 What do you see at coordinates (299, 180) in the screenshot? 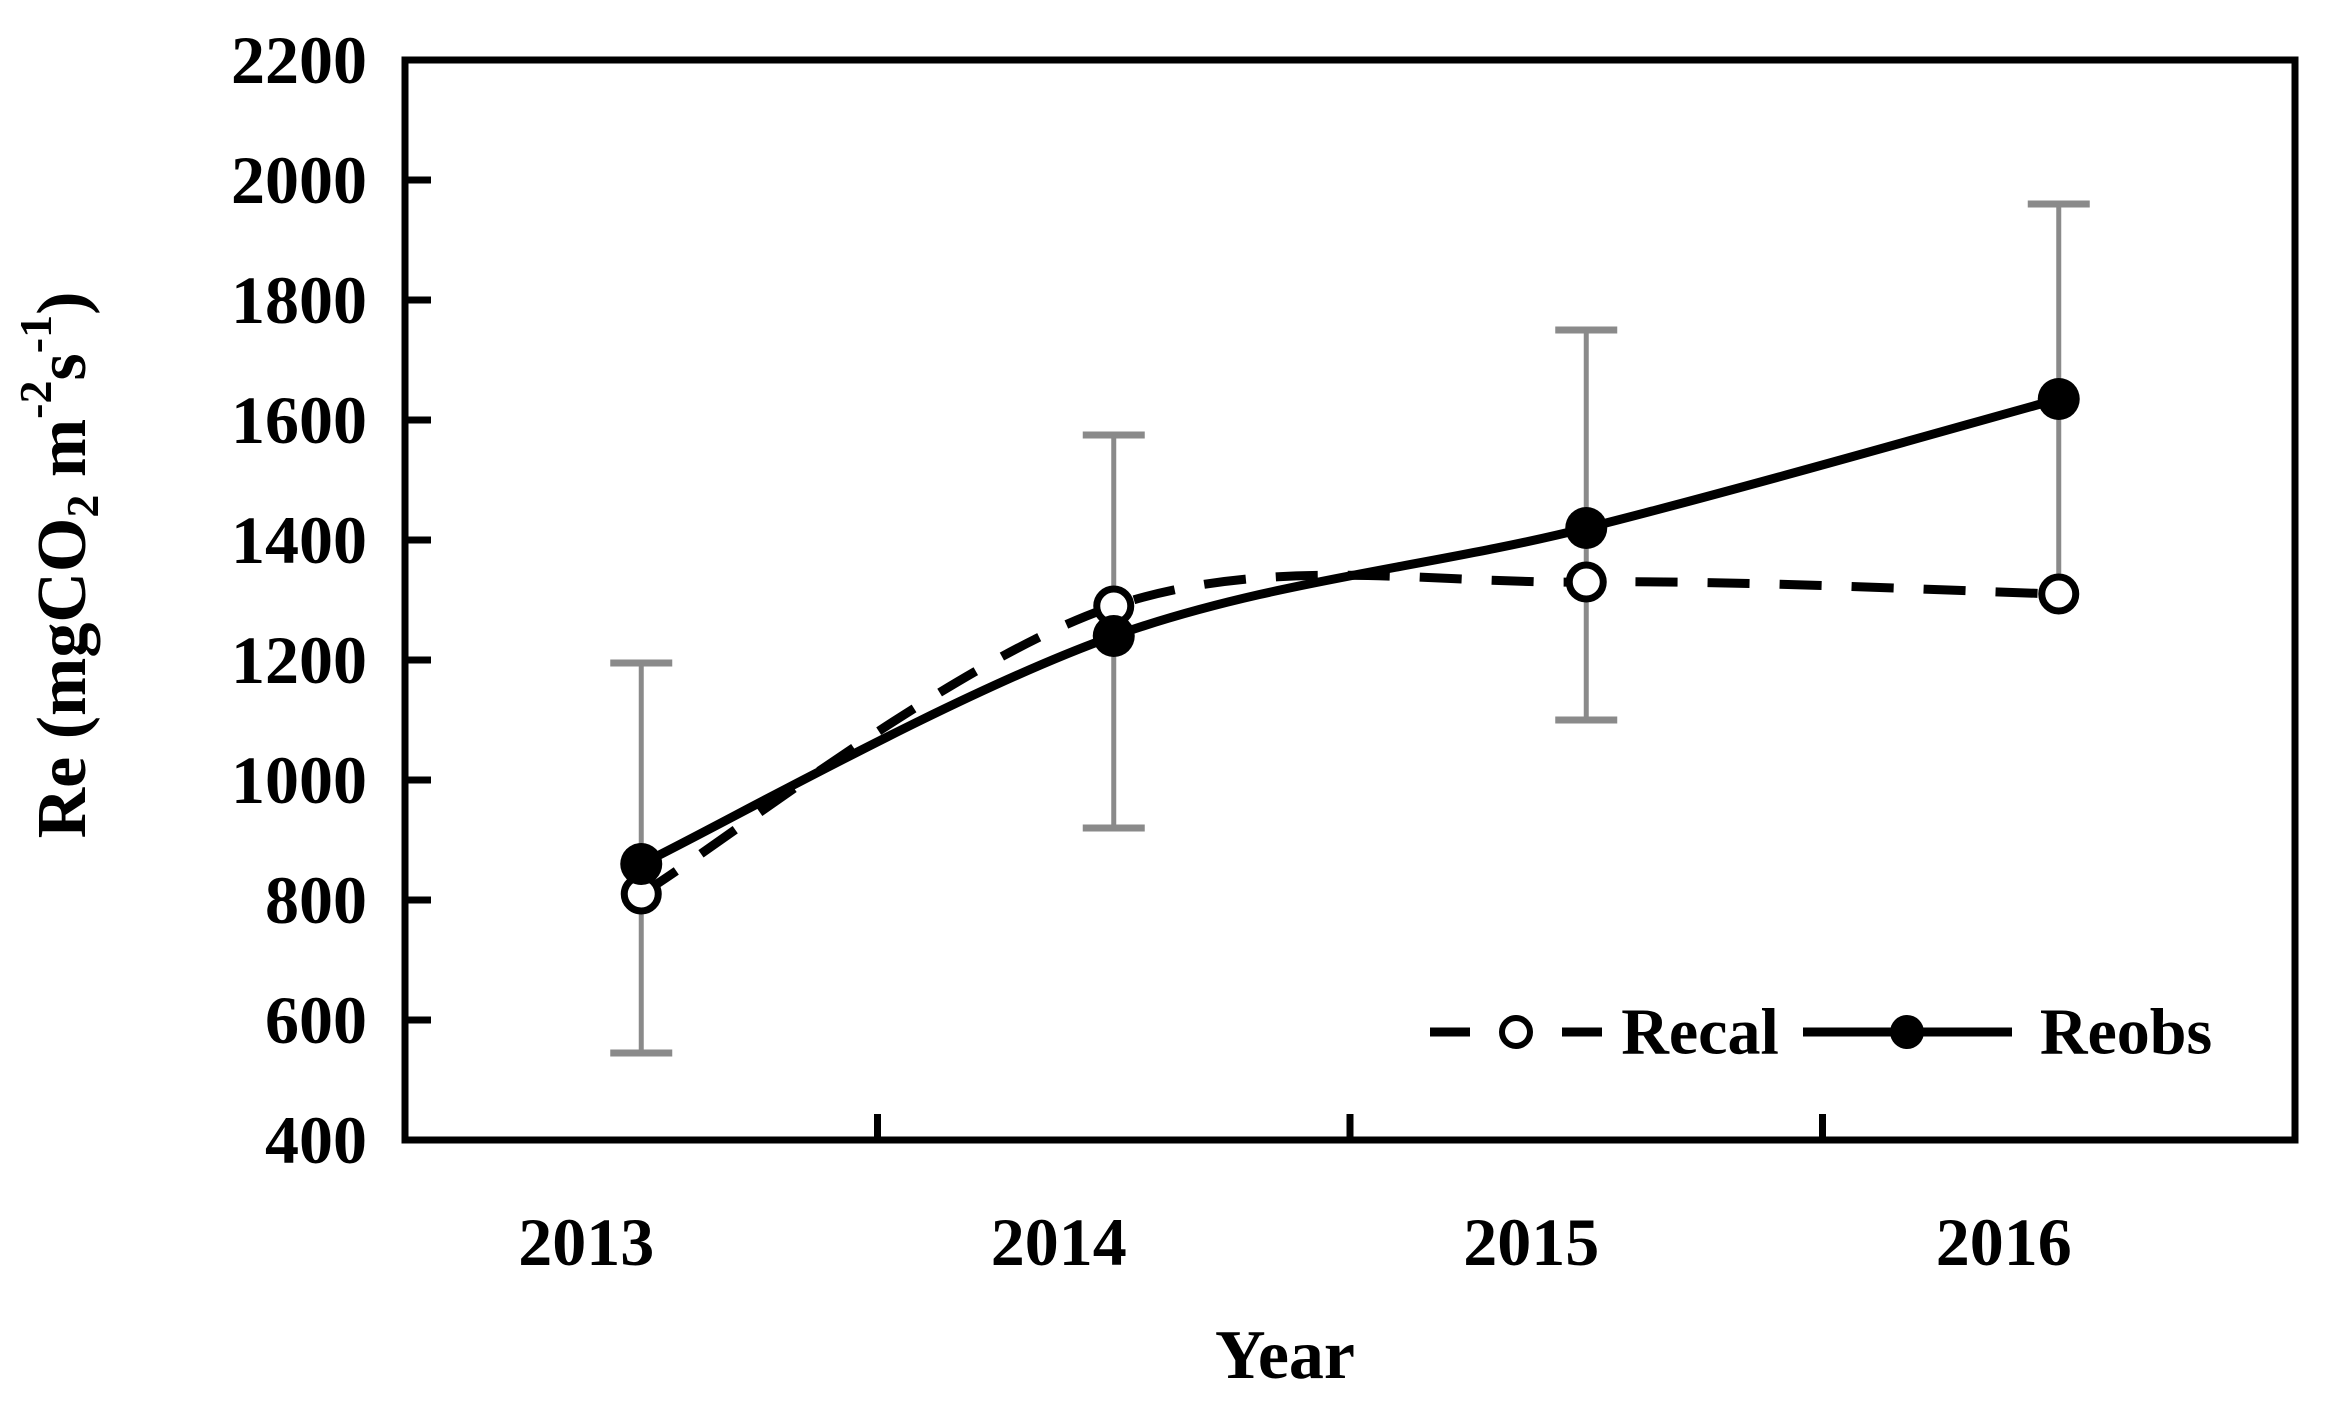
I see `y-tick-label: 2000` at bounding box center [299, 180].